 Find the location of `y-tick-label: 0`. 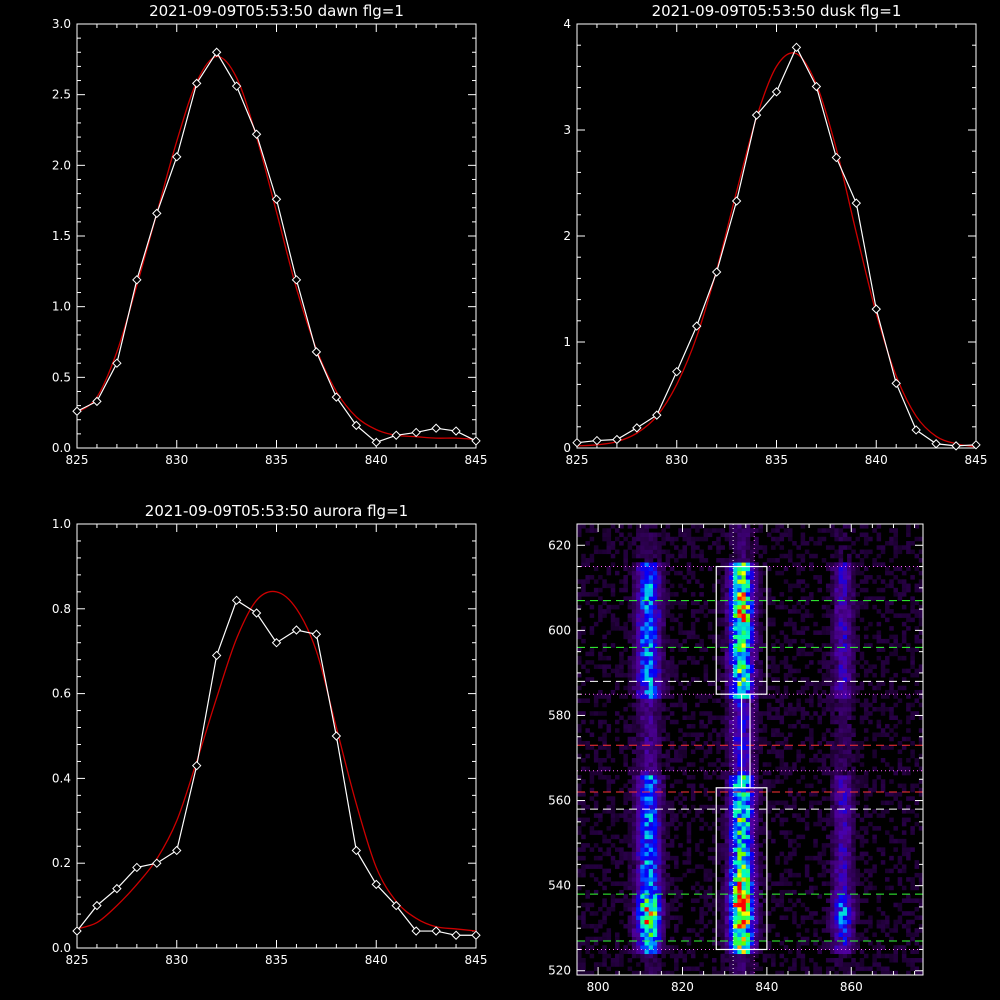

y-tick-label: 0 is located at coordinates (567, 448).